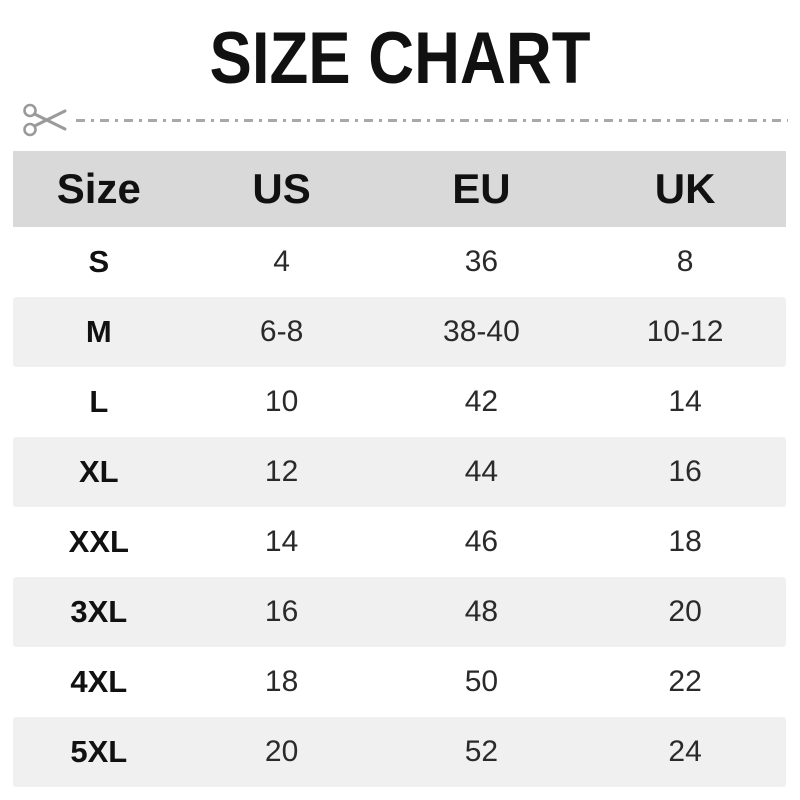 The width and height of the screenshot is (800, 800). I want to click on cut-here-divider, so click(400, 120).